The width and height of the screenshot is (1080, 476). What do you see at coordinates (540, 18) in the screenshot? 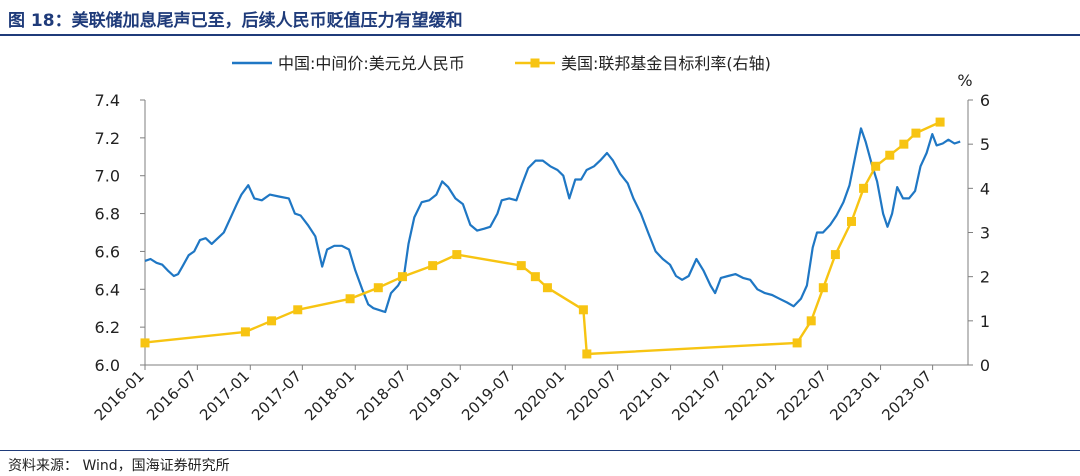
I see `title-bar: 图 18：美联储加息尾声已至，后续人民币贬值压力有望缓和` at bounding box center [540, 18].